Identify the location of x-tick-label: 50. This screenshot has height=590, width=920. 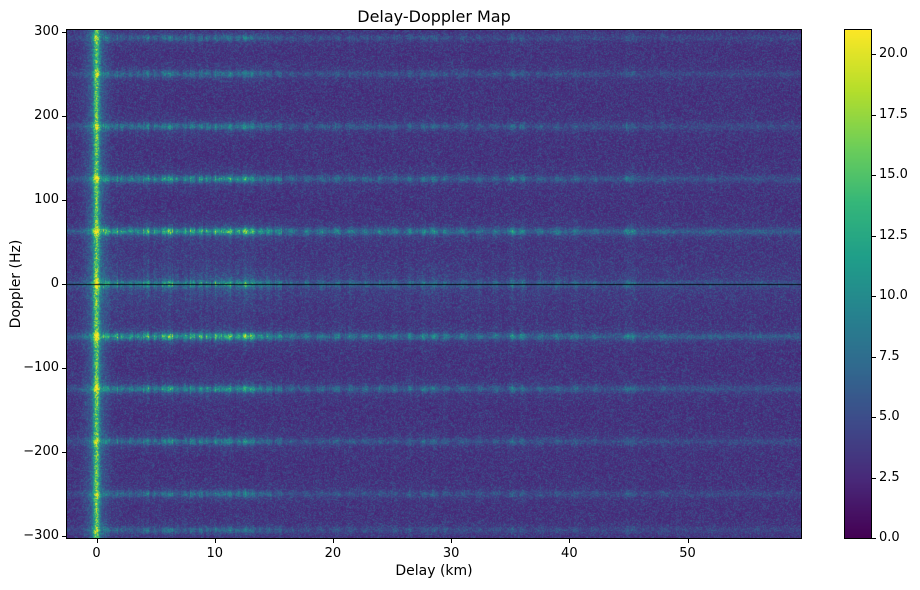
(687, 553).